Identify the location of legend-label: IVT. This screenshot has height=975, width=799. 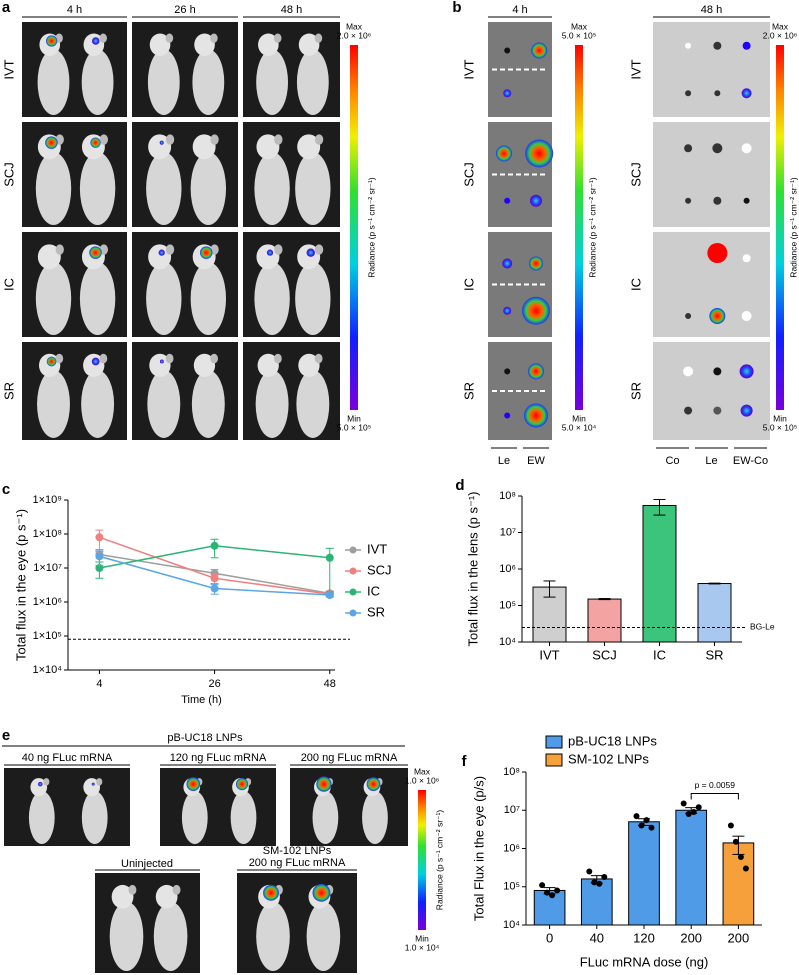
(377, 548).